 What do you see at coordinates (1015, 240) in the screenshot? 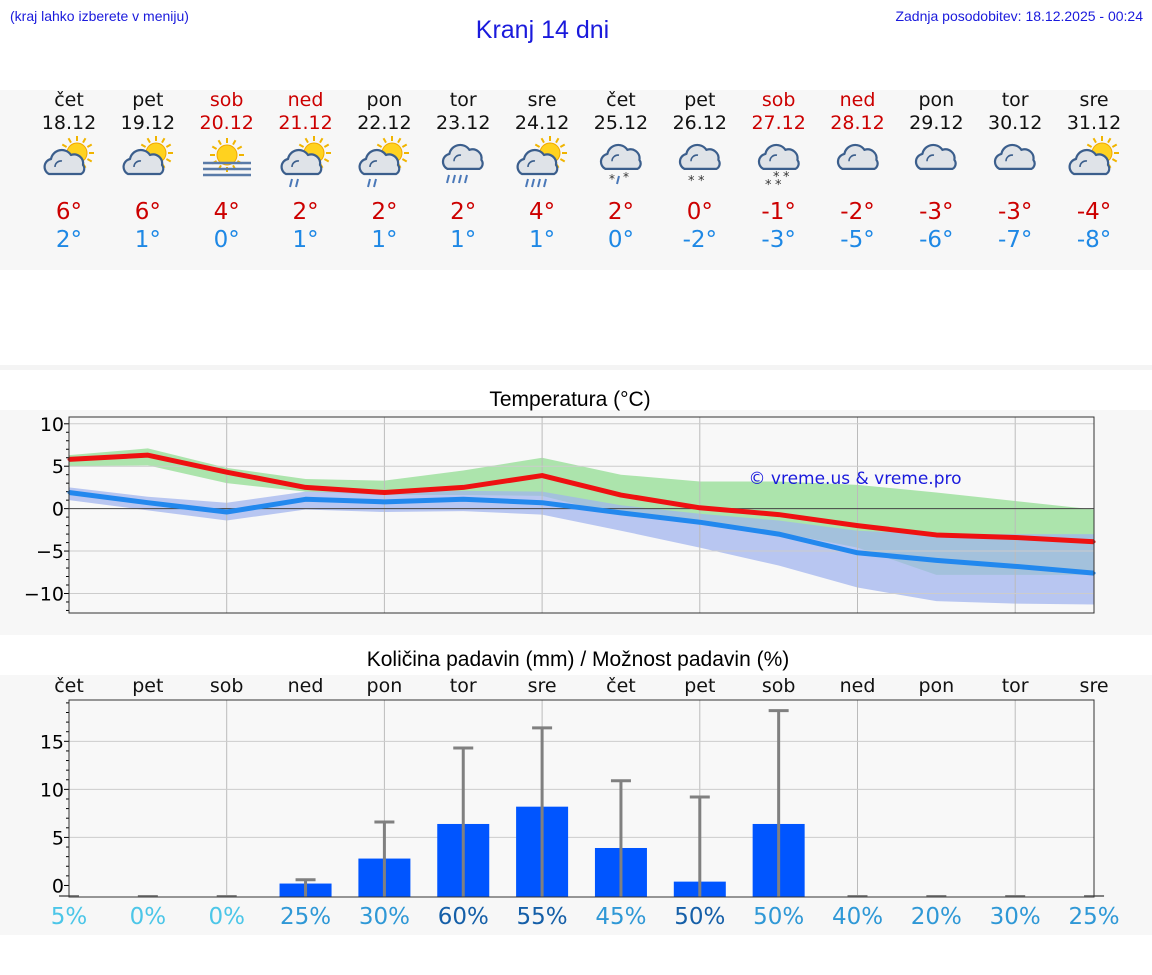
I see `min-temperature: -7°` at bounding box center [1015, 240].